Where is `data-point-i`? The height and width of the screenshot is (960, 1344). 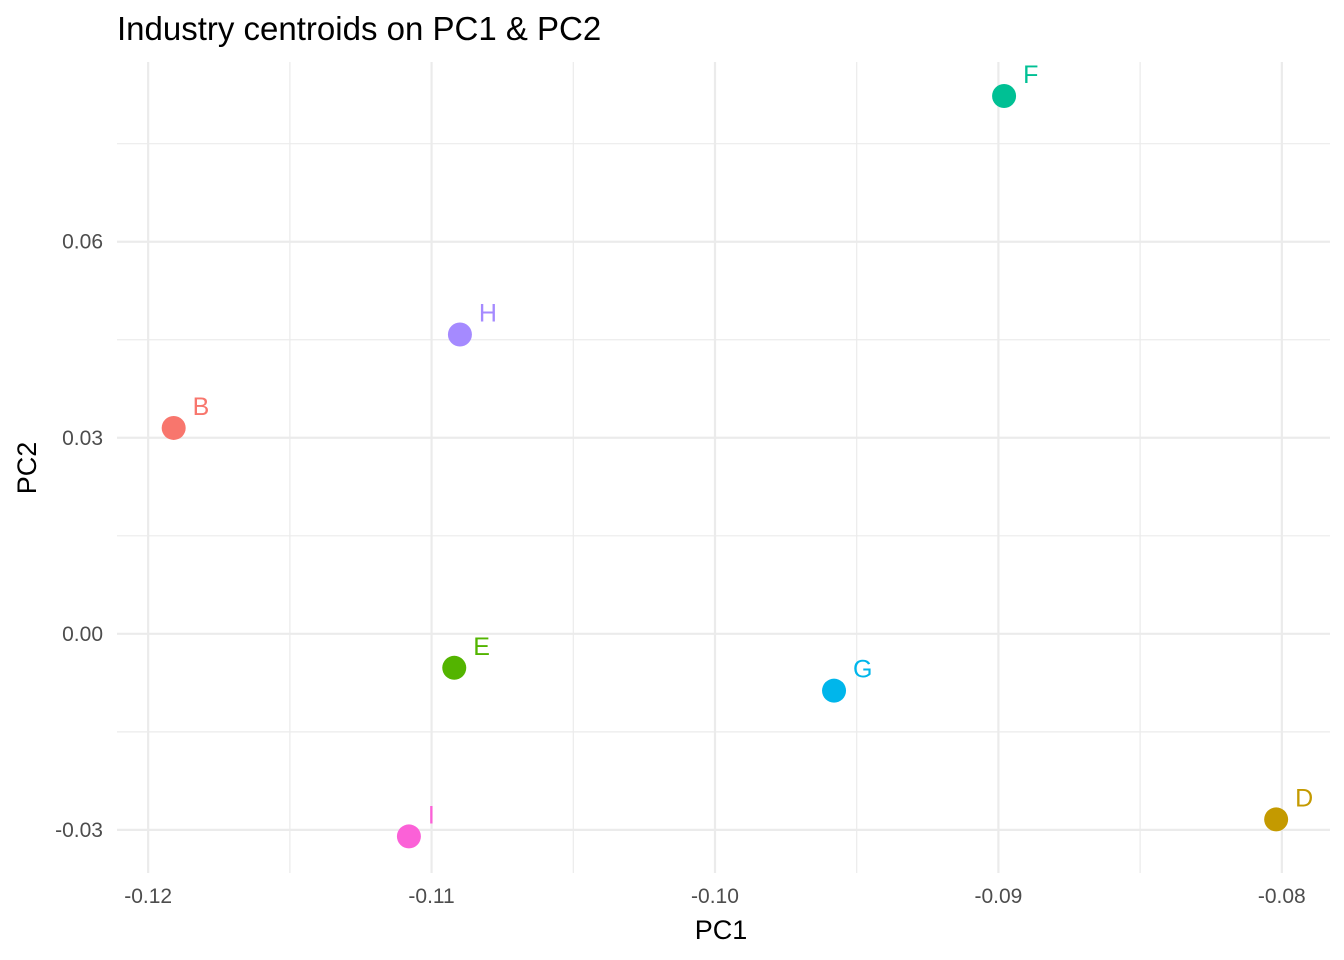 data-point-i is located at coordinates (408, 836).